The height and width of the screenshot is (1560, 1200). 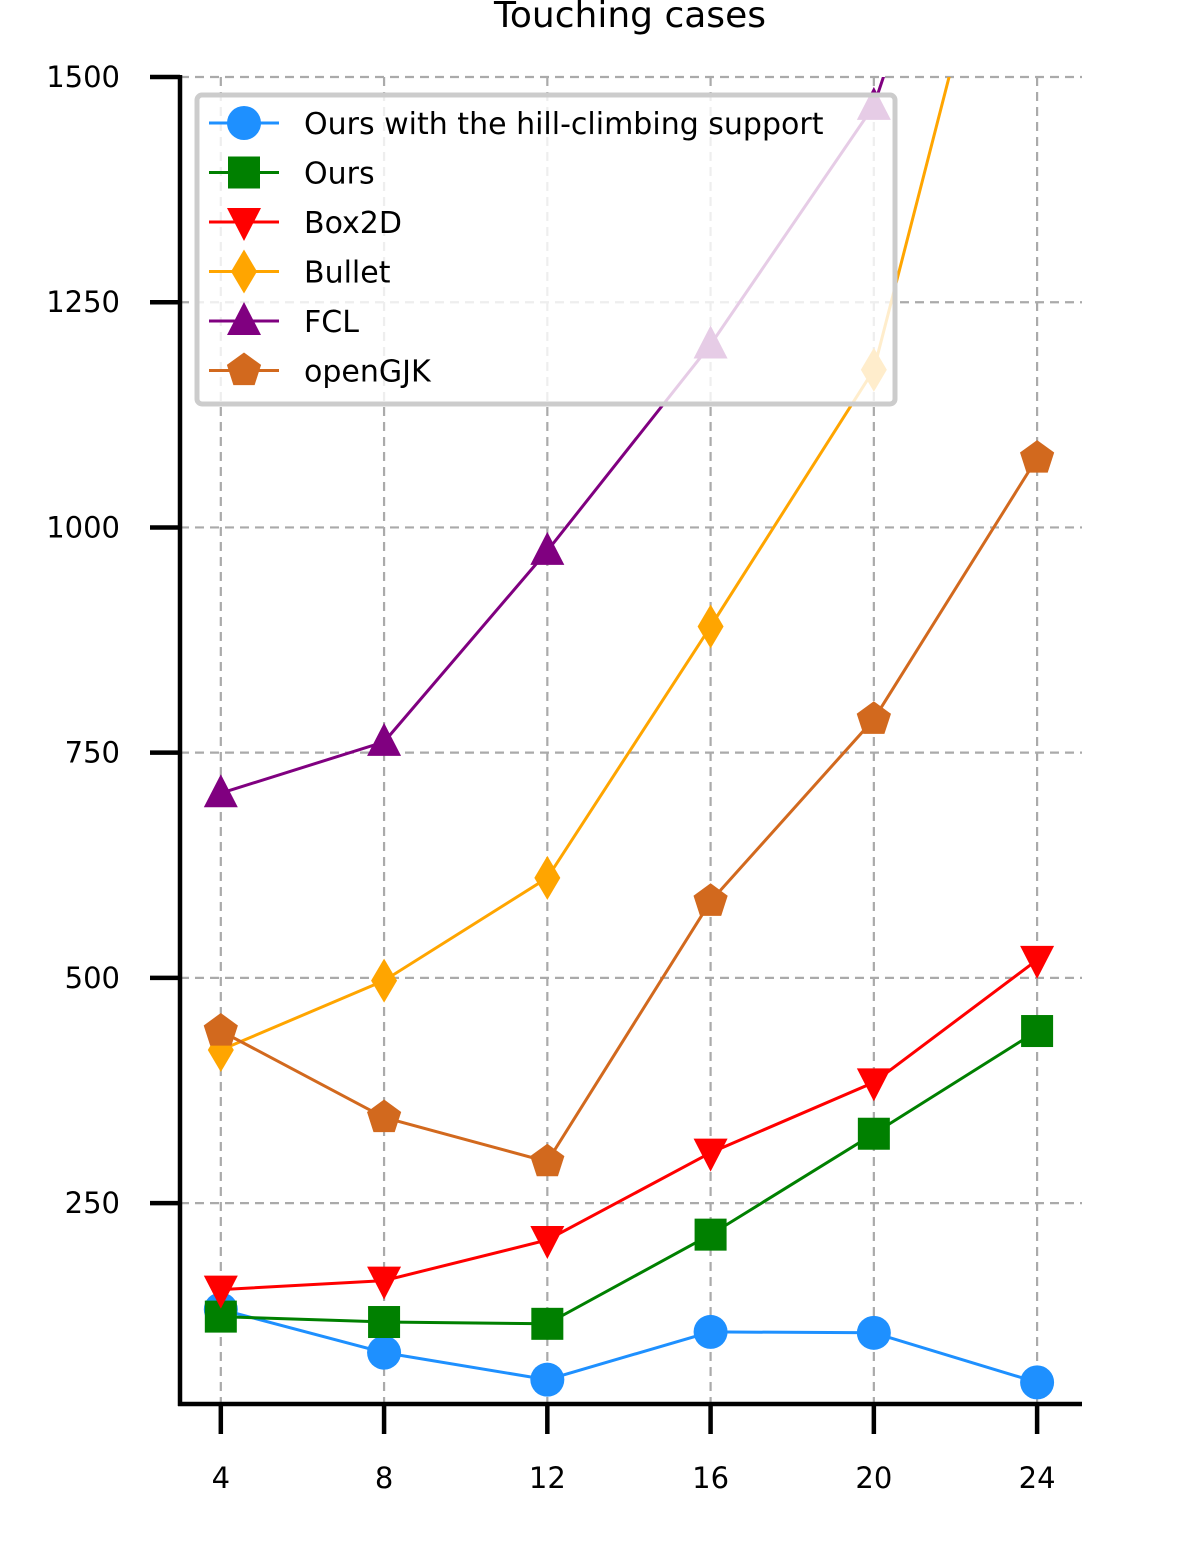 I want to click on x-tick-label: 16, so click(x=710, y=1478).